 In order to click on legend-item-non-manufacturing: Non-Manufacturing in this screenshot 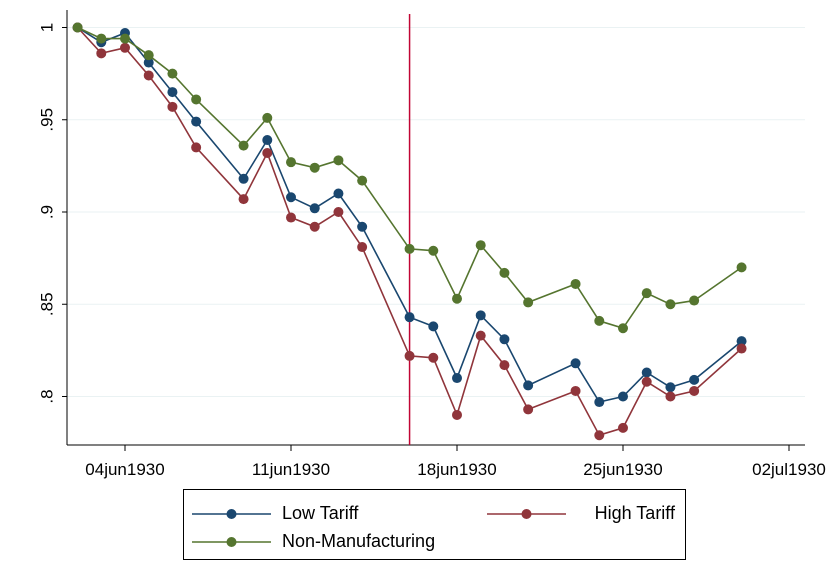, I will do `click(313, 541)`.